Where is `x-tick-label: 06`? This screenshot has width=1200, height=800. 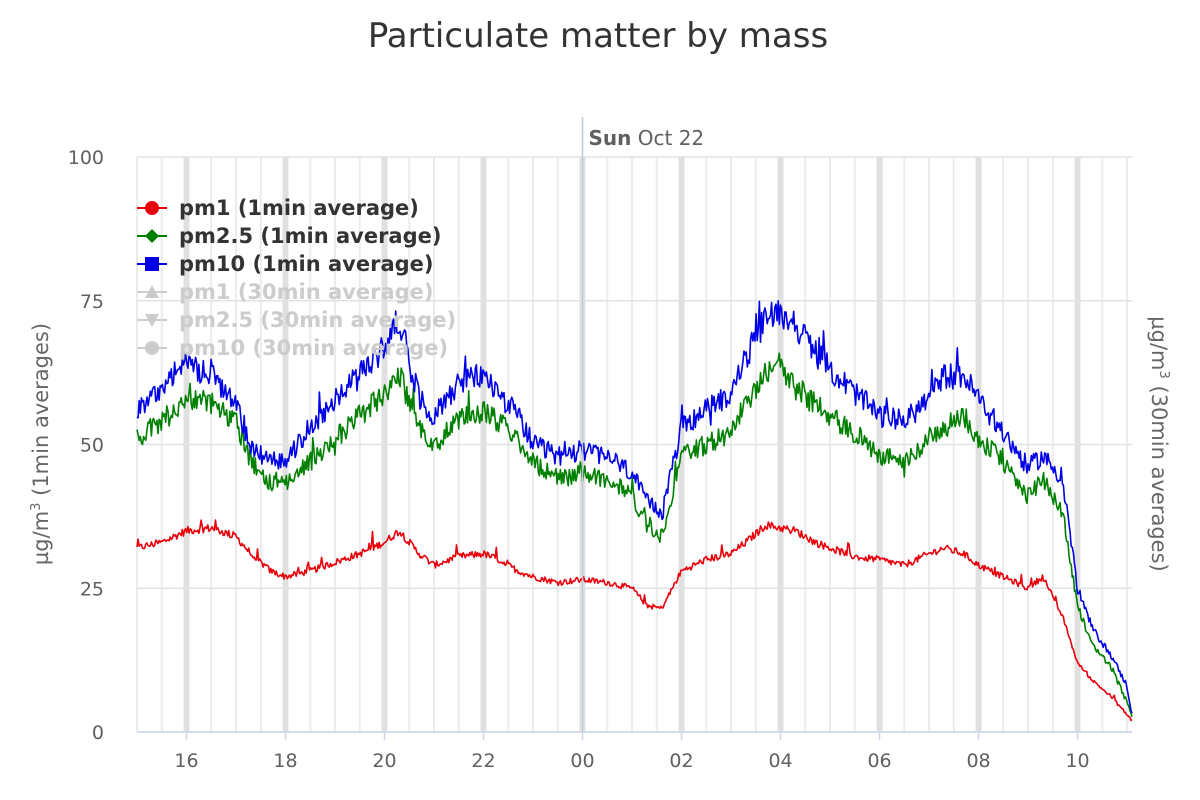 x-tick-label: 06 is located at coordinates (879, 761).